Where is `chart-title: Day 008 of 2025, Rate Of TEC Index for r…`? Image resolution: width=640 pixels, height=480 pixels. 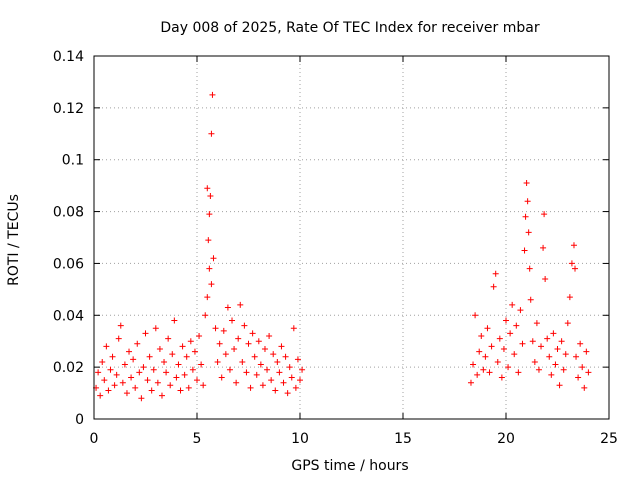 chart-title: Day 008 of 2025, Rate Of TEC Index for r… is located at coordinates (349, 28).